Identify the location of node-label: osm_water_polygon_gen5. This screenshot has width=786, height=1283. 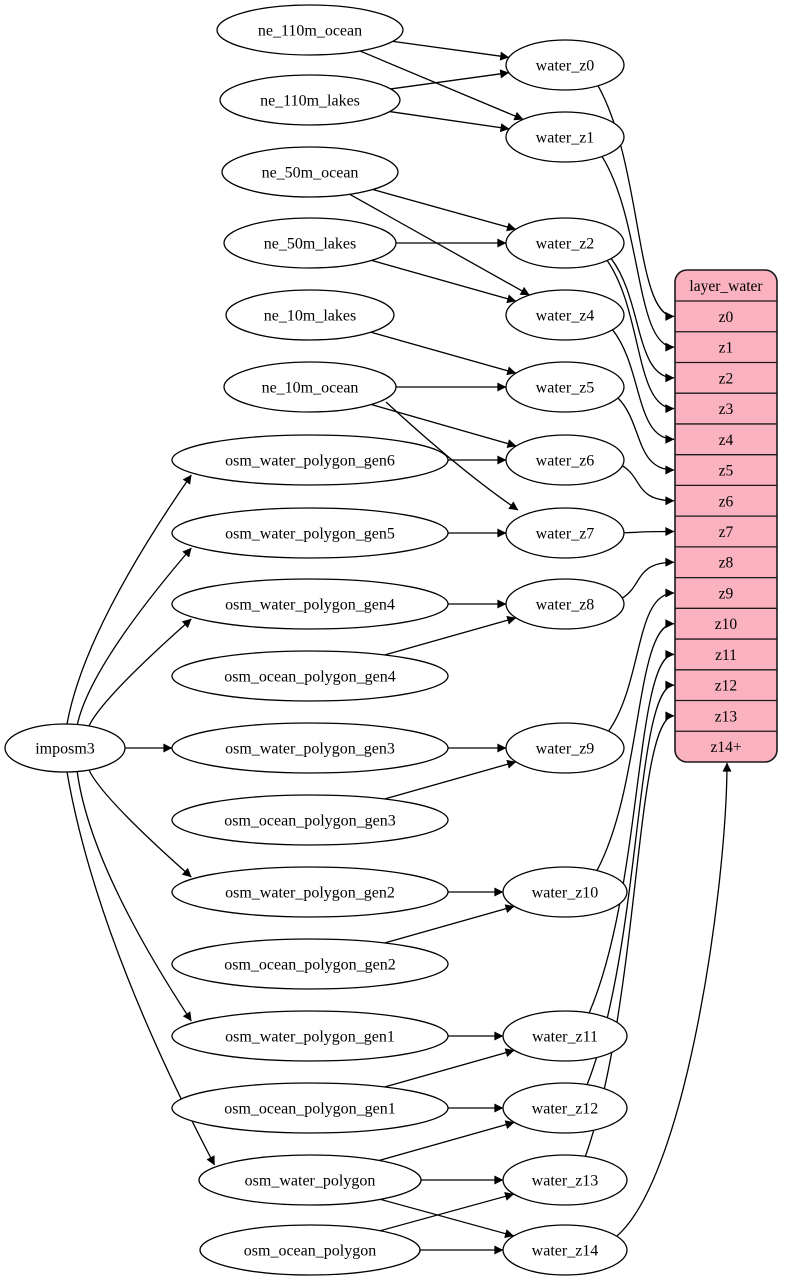
(310, 534).